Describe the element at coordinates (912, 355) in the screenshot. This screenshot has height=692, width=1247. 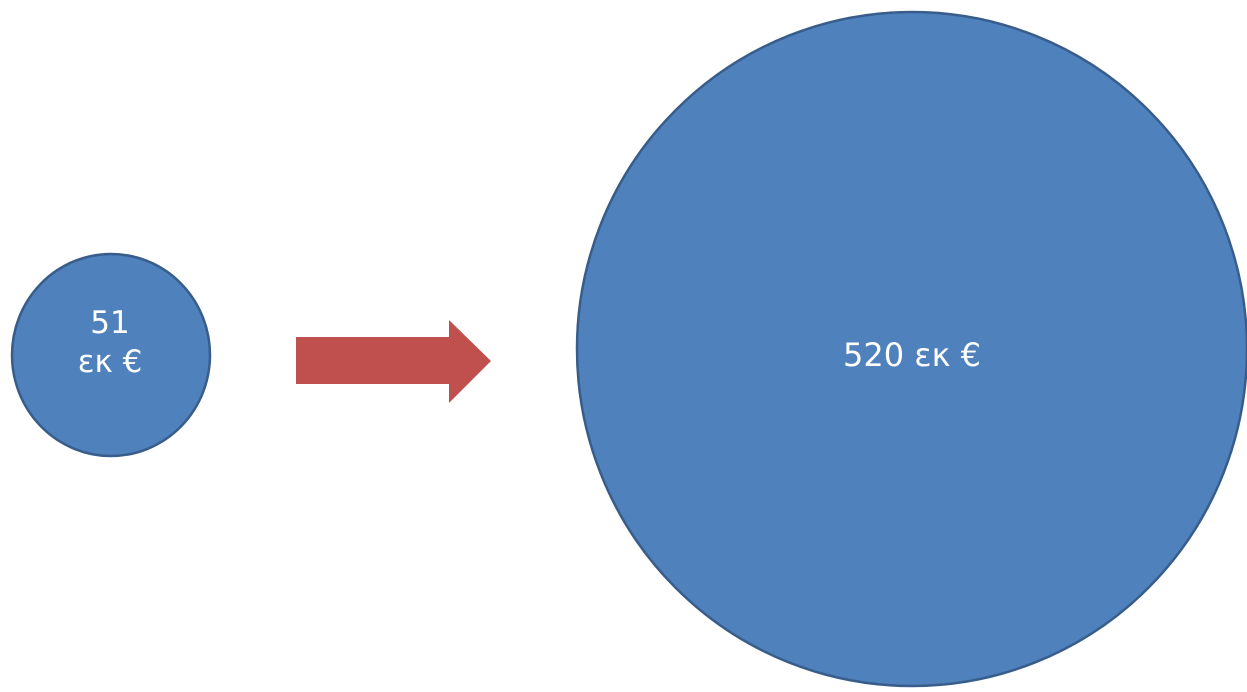
I see `big-circle-label: 520 εκ €` at that location.